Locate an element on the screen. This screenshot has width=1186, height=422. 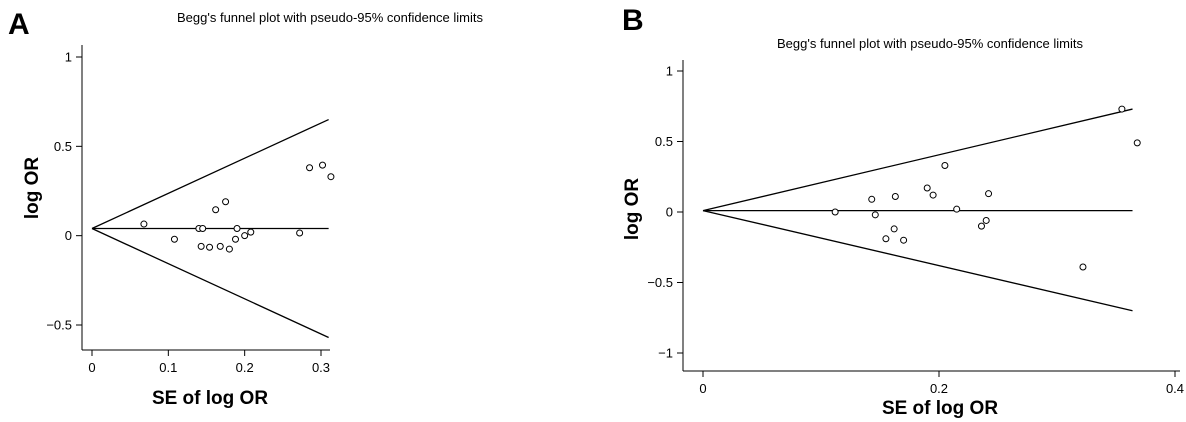
panel-a-y-tick-label: −0.5 is located at coordinates (59, 325).